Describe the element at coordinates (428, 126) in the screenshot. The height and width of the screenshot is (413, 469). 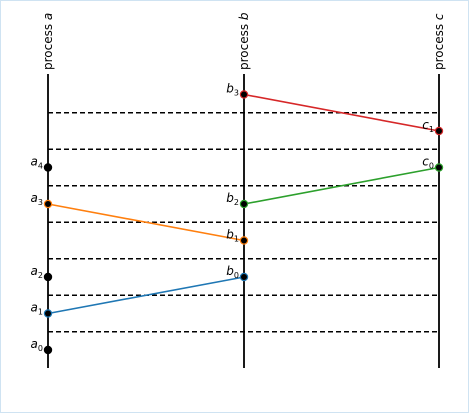
I see `event-label-c1: c1` at that location.